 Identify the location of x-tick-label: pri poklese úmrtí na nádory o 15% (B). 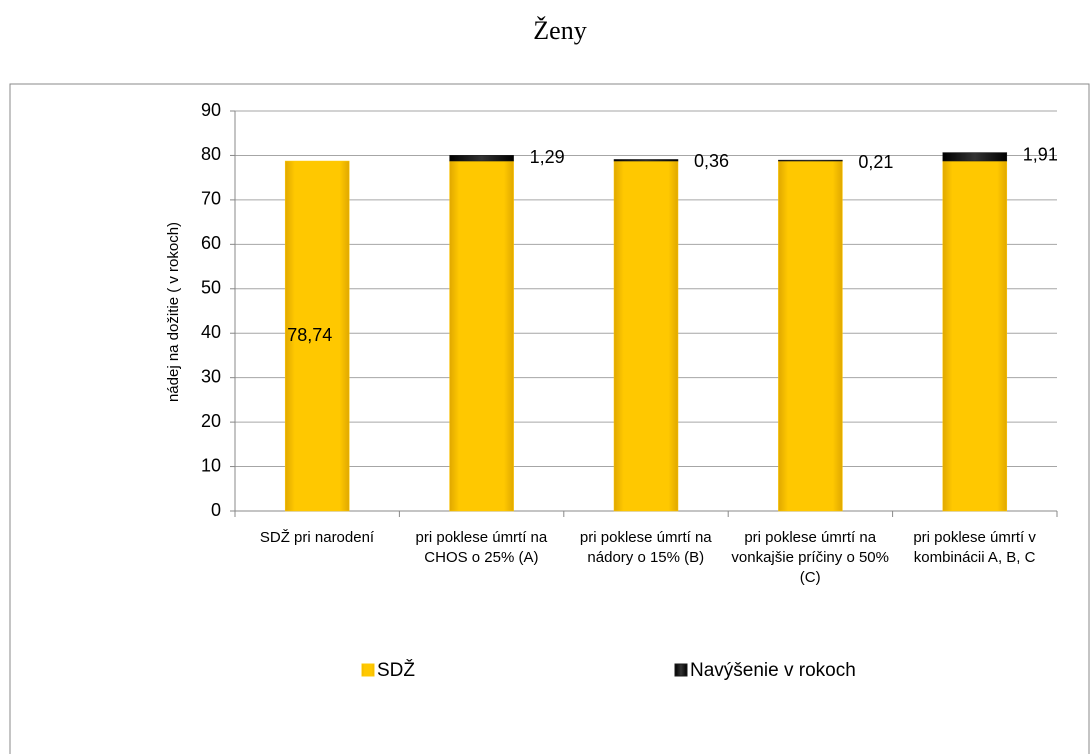
(645, 547).